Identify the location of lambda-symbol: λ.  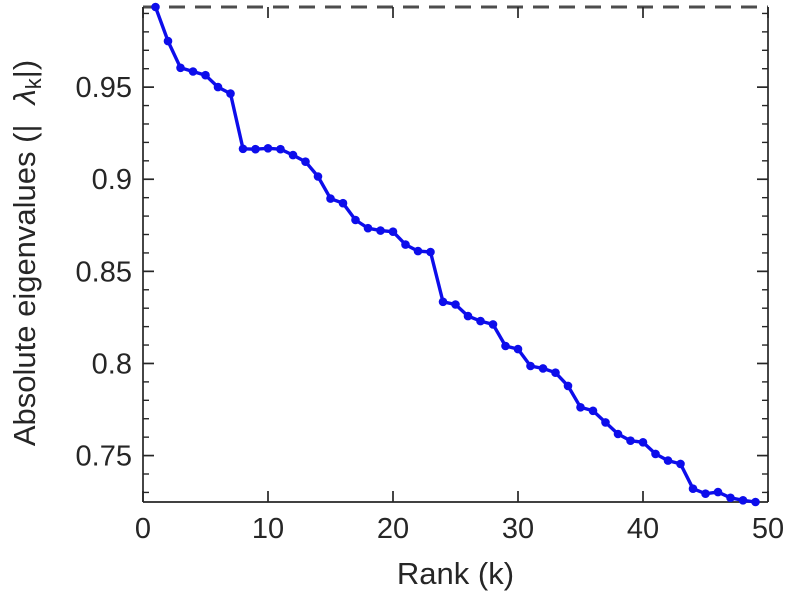
(24, 97).